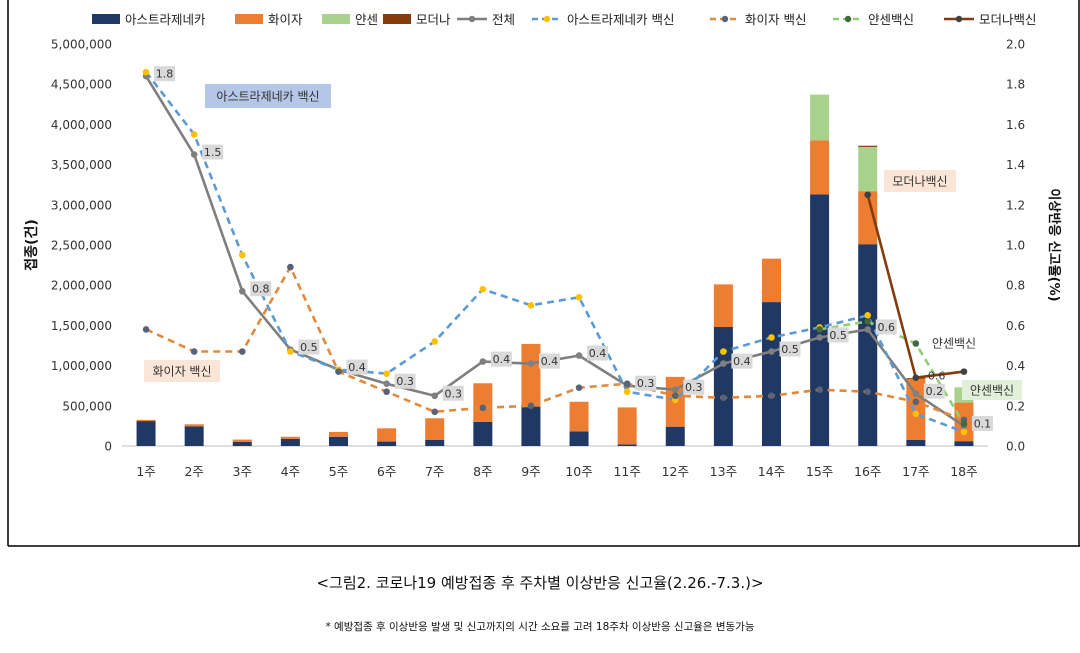  Describe the element at coordinates (886, 327) in the screenshot. I see `data-label: 0.6` at that location.